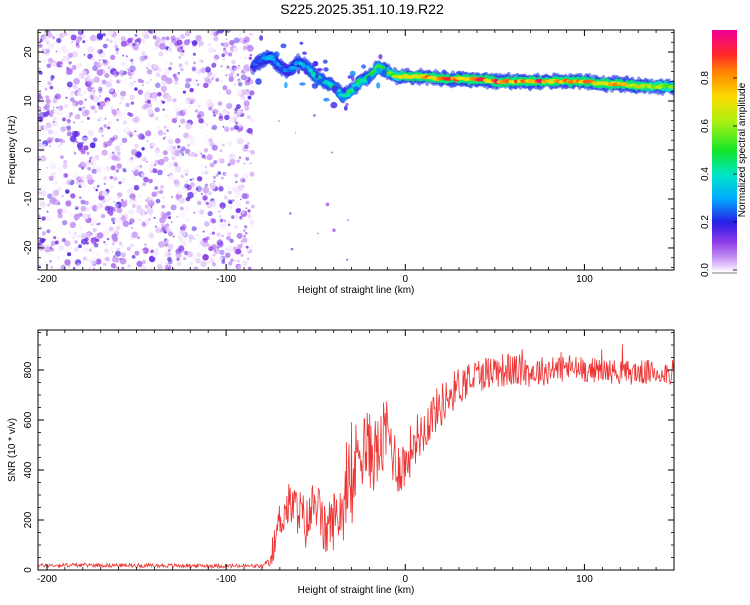  I want to click on signal-core, so click(310, 71).